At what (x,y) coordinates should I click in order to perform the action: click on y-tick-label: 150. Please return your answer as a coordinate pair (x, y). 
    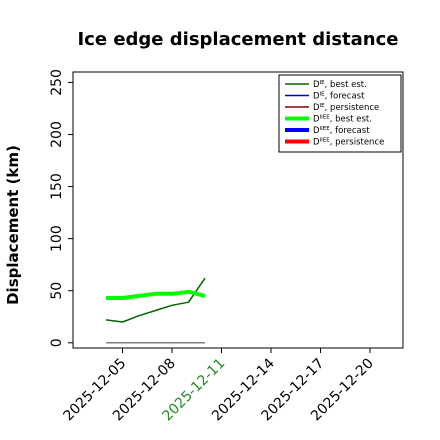
    Looking at the image, I should click on (57, 186).